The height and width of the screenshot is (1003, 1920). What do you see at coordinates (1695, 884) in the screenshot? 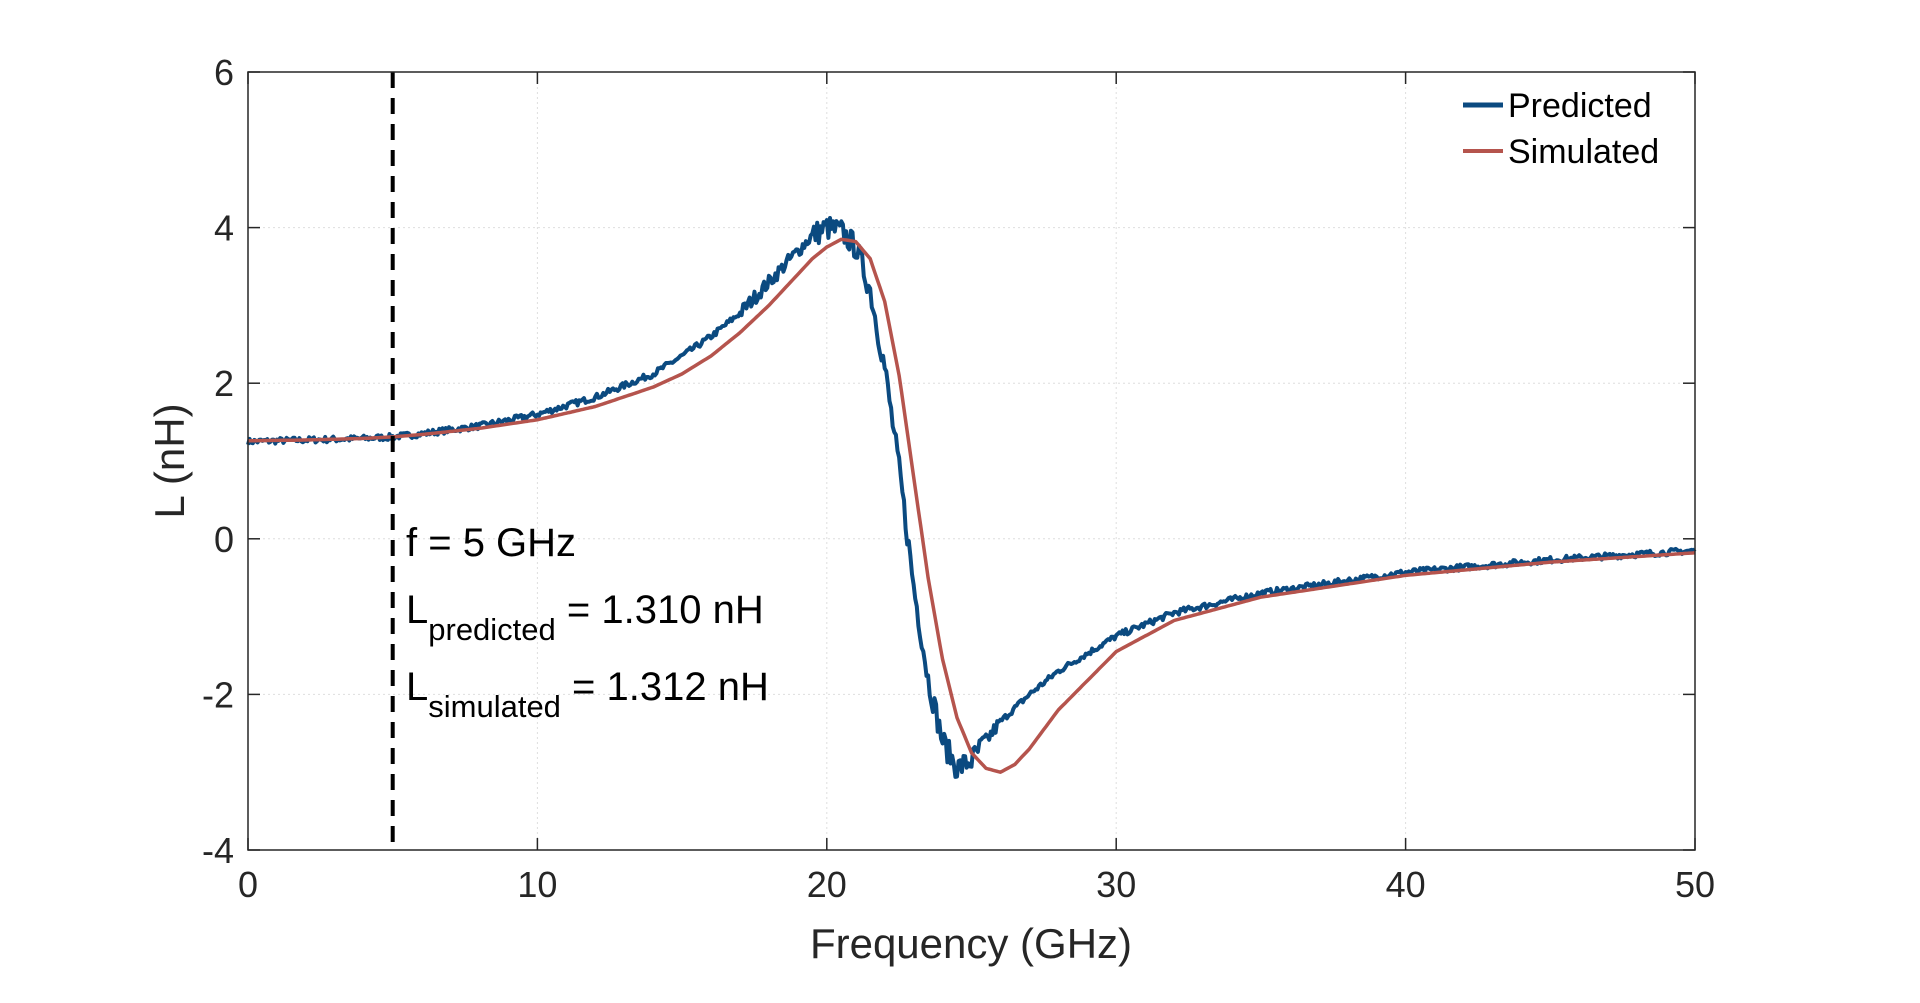
I see `x-tick-label: 50` at bounding box center [1695, 884].